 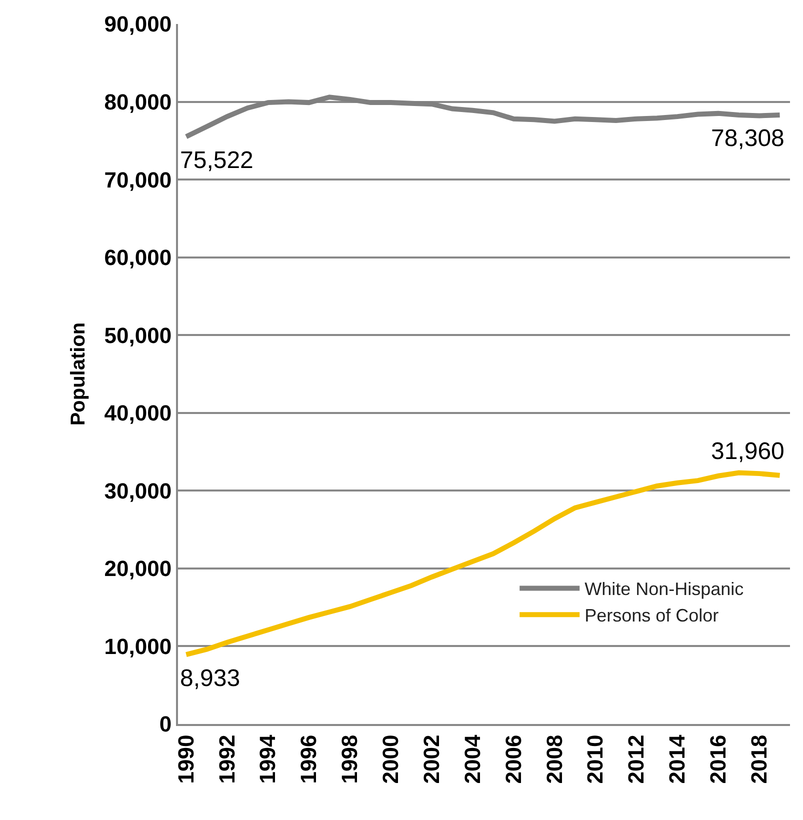 What do you see at coordinates (349, 759) in the screenshot?
I see `x-tick-label: 1998` at bounding box center [349, 759].